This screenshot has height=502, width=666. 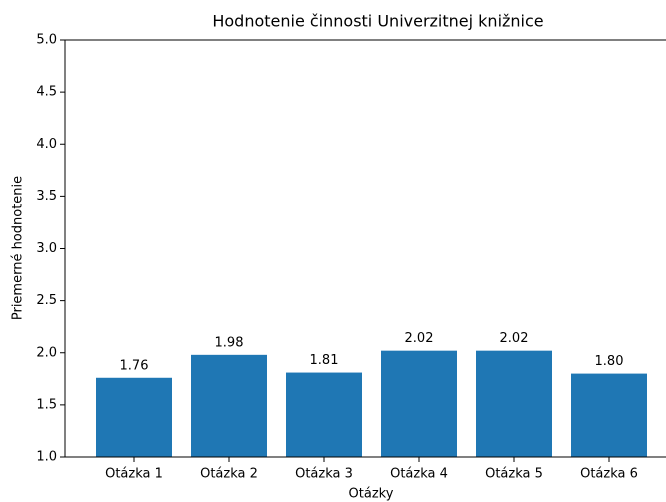 What do you see at coordinates (371, 494) in the screenshot?
I see `x-axis-label: Otázky` at bounding box center [371, 494].